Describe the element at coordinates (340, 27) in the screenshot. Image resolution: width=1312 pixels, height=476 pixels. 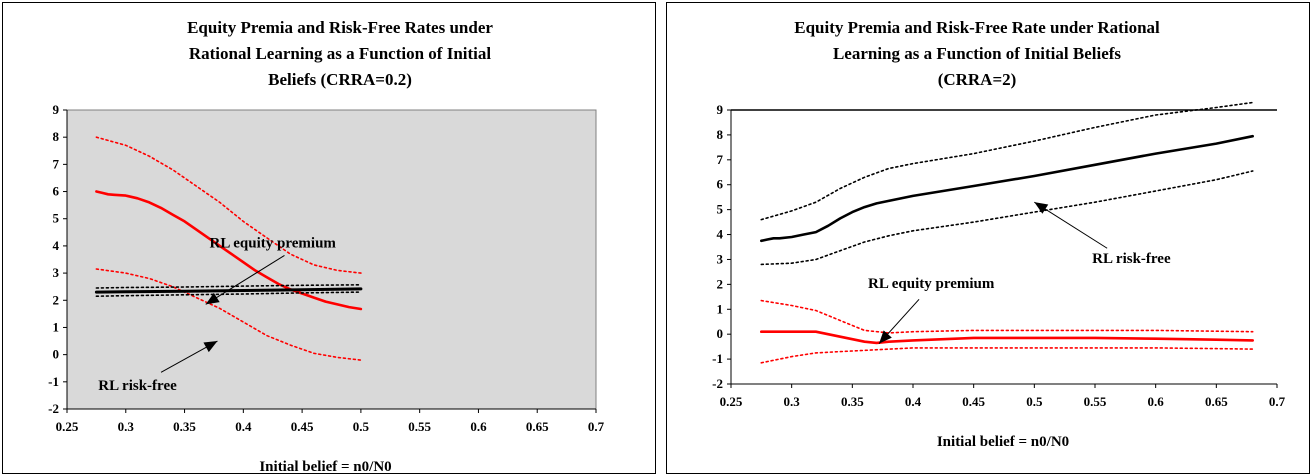
I see `chart-title-line: Equity Premia and Risk-Free Rates under` at that location.